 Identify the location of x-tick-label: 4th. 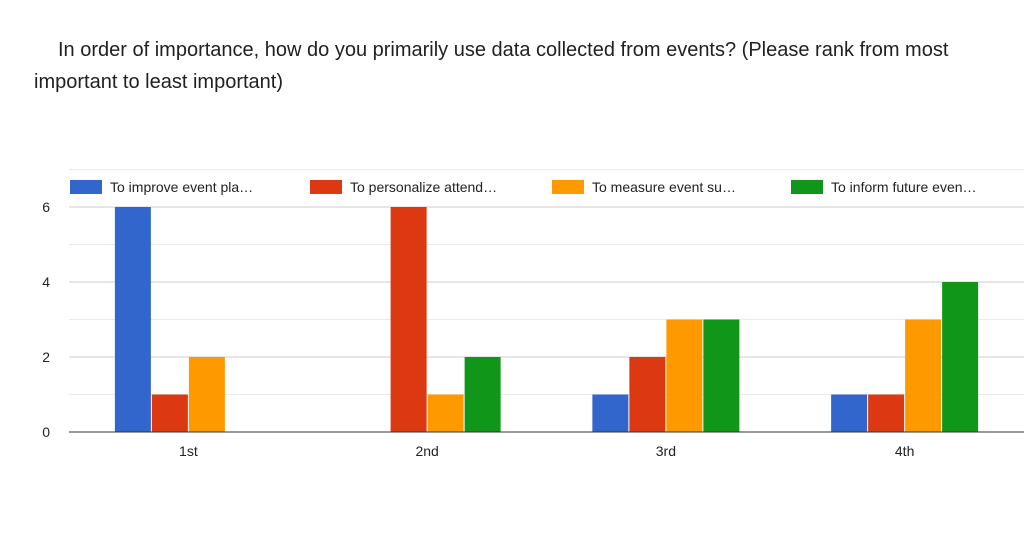
(904, 451).